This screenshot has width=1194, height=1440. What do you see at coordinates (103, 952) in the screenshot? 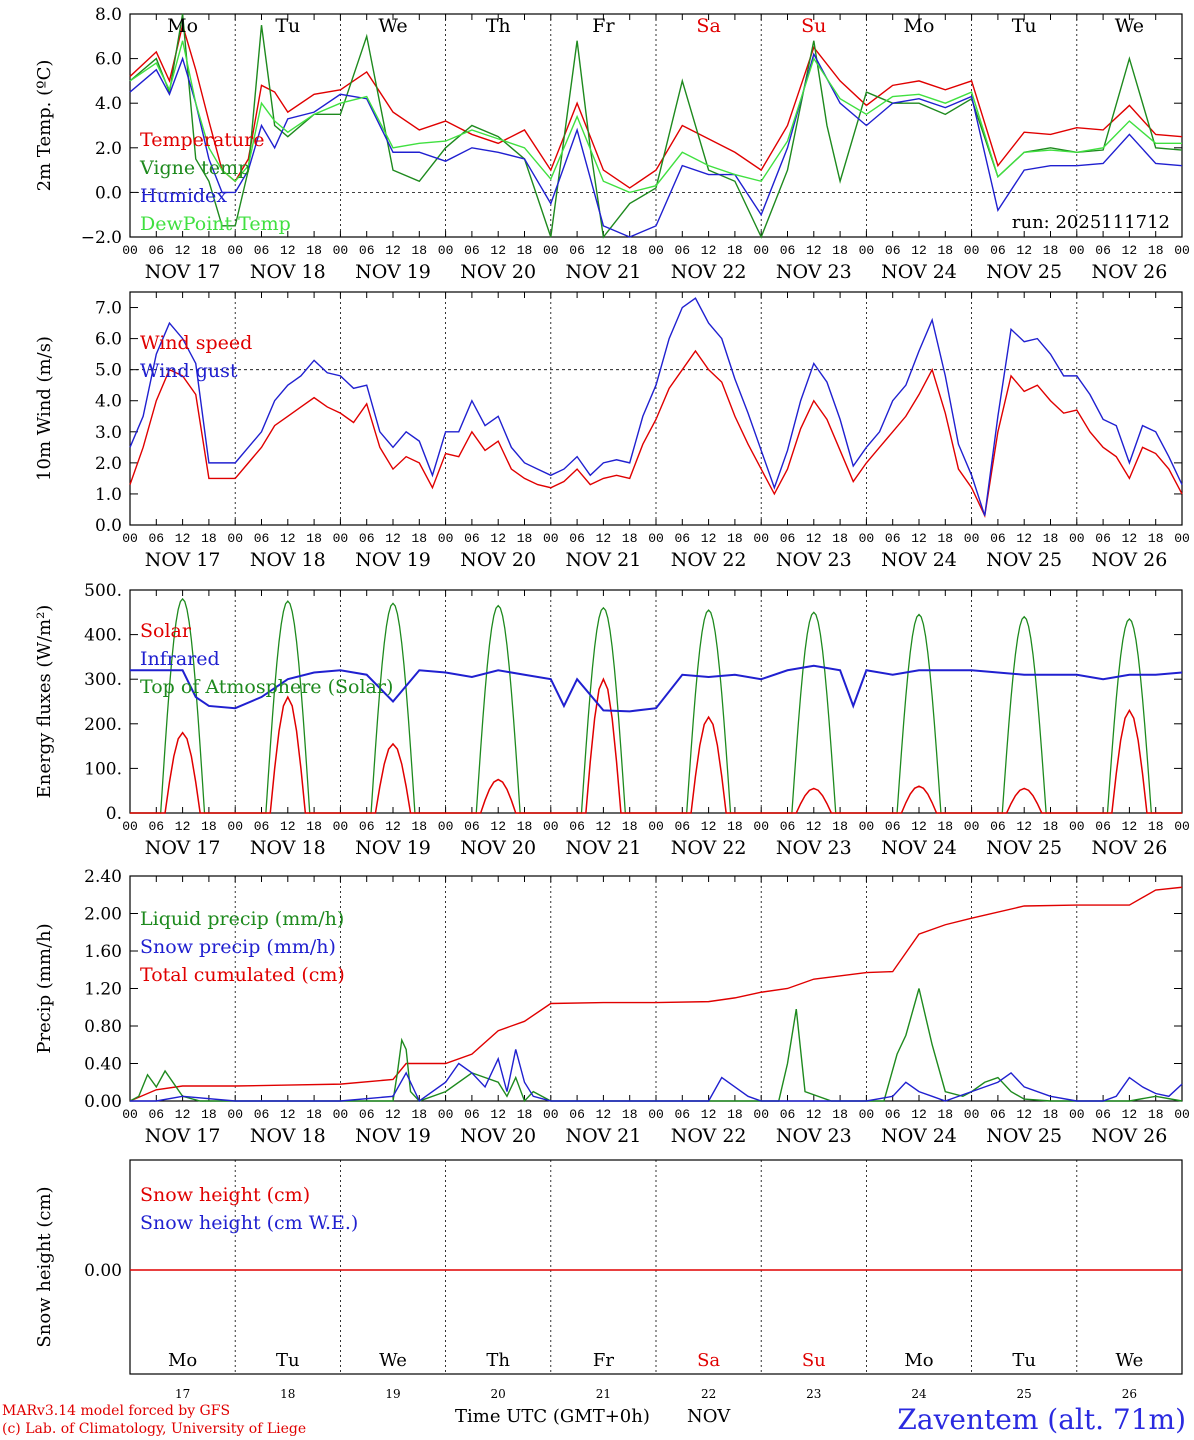
I see `y-tick-label: 1.60` at bounding box center [103, 952].